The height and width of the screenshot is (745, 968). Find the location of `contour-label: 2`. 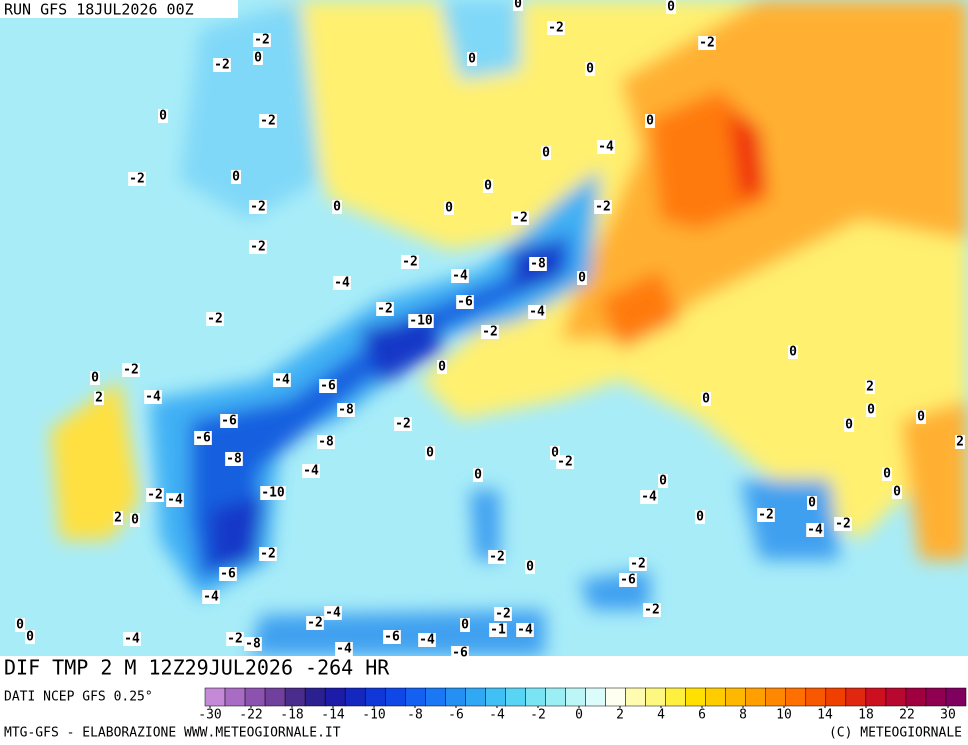

contour-label: 2 is located at coordinates (99, 398).